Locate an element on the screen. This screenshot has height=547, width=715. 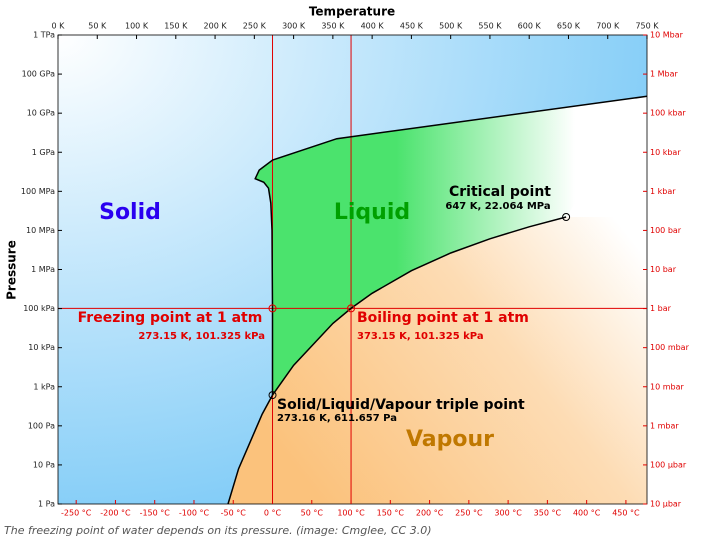
y2-tick-label: 10 Mbar is located at coordinates (667, 35).